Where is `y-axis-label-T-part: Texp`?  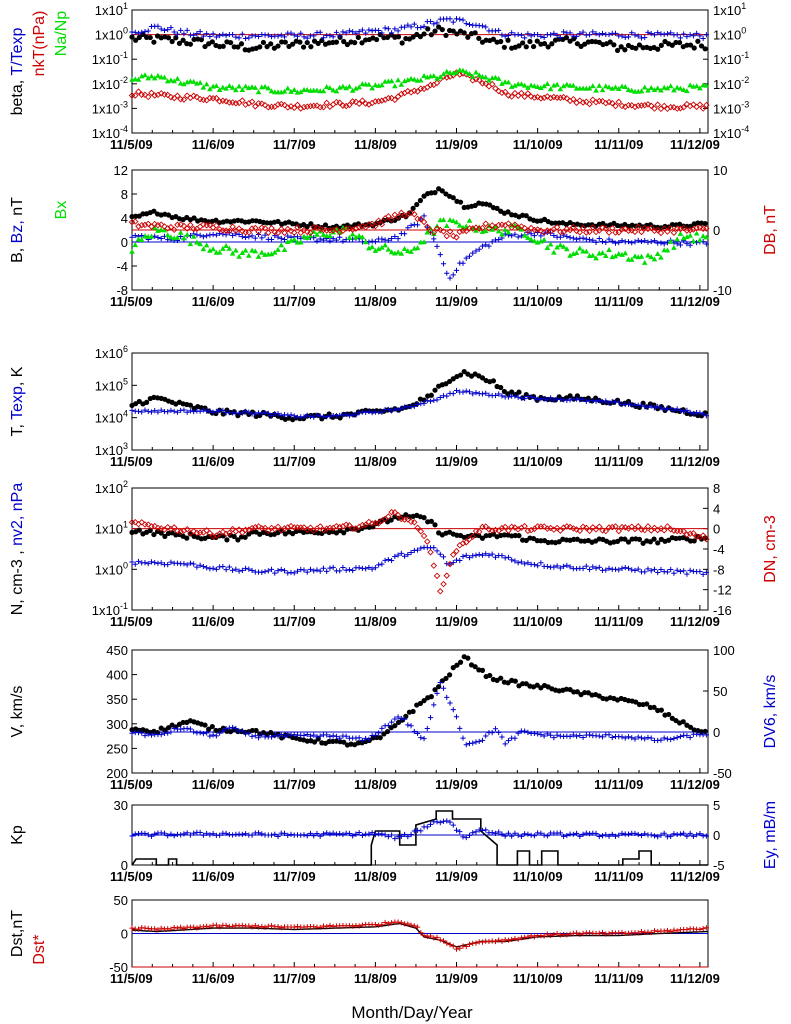
y-axis-label-T-part: Texp is located at coordinates (17, 403).